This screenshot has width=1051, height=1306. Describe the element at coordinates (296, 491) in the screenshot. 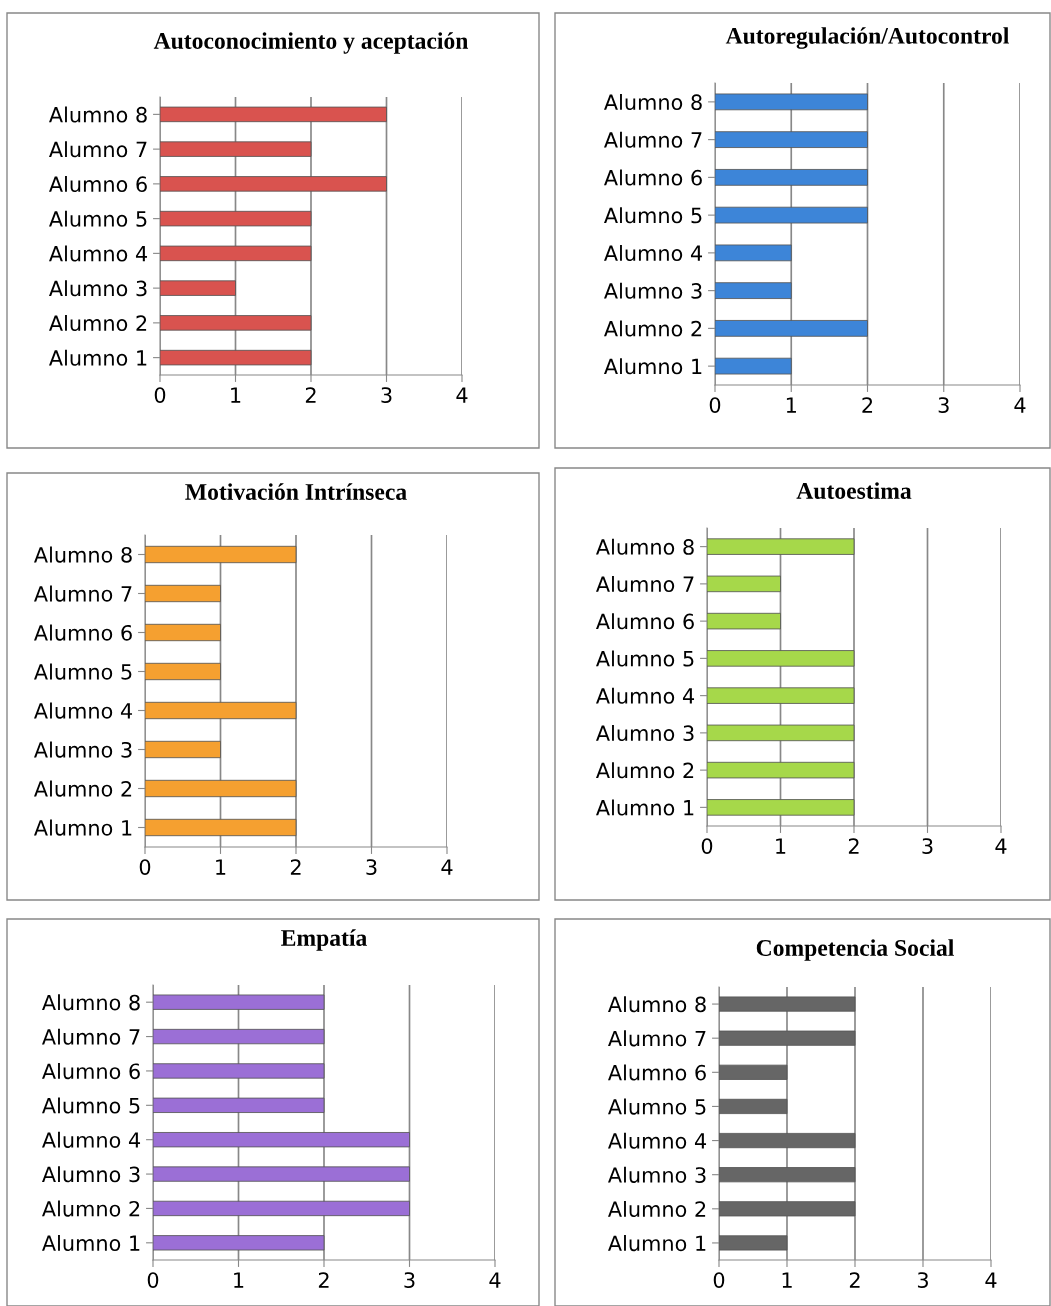

I see `chart-title: Motivación Intrínseca` at that location.